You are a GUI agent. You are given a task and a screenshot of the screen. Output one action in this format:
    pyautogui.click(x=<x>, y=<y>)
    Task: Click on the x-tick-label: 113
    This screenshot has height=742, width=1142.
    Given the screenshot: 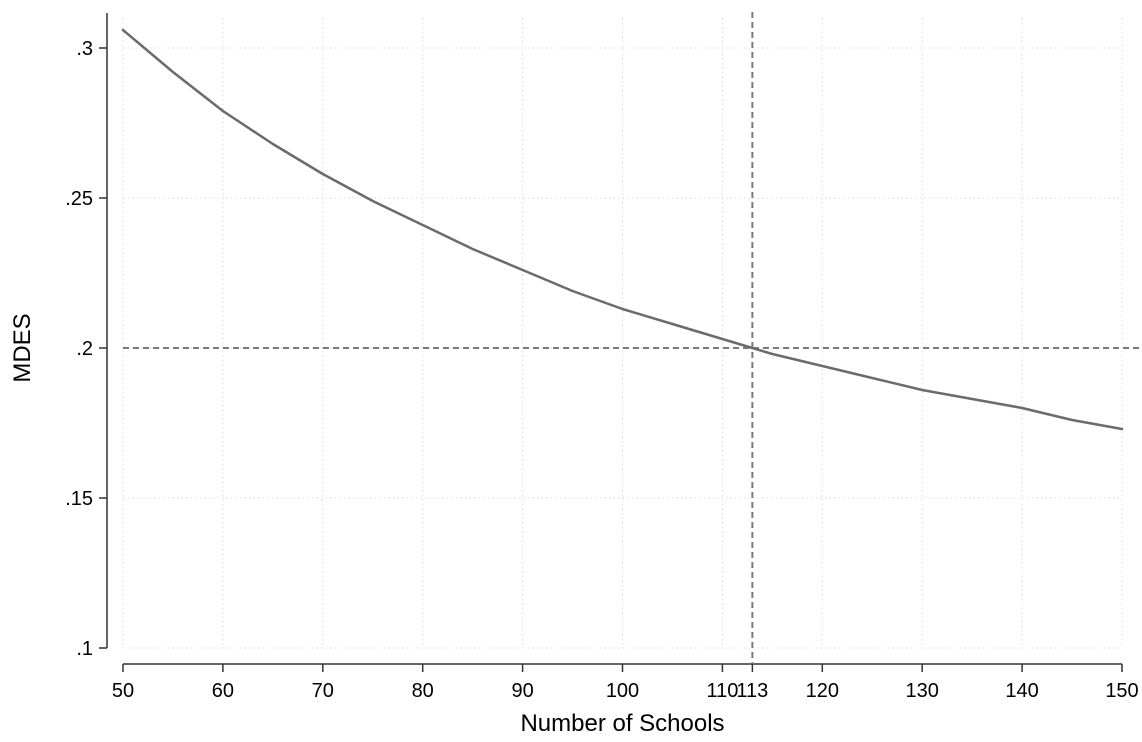 What is the action you would take?
    pyautogui.click(x=752, y=691)
    